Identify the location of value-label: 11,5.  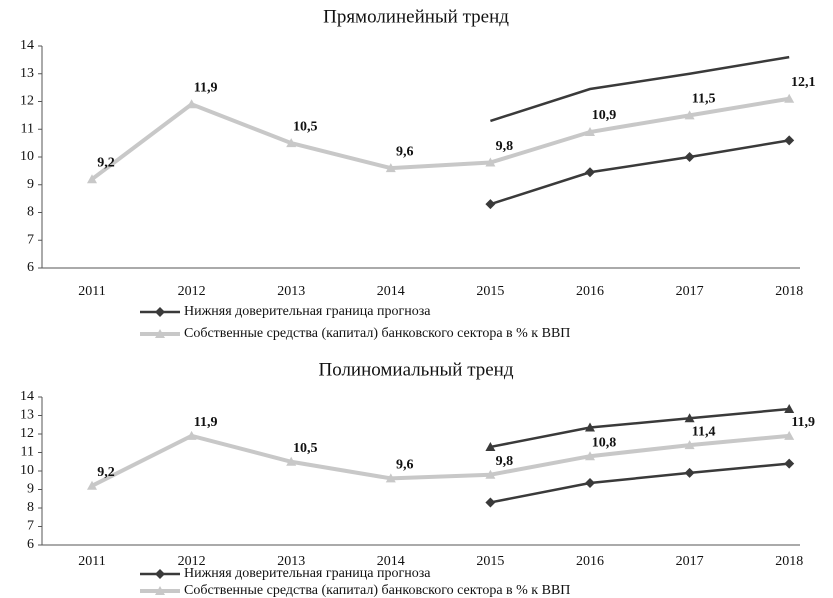
(704, 99).